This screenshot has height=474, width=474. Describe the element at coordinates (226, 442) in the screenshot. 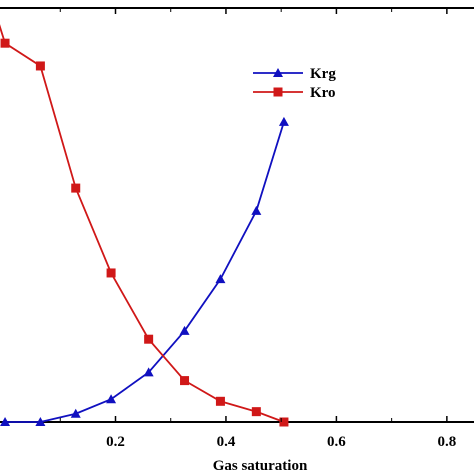

I see `x-tick-label-1: 0.4` at that location.